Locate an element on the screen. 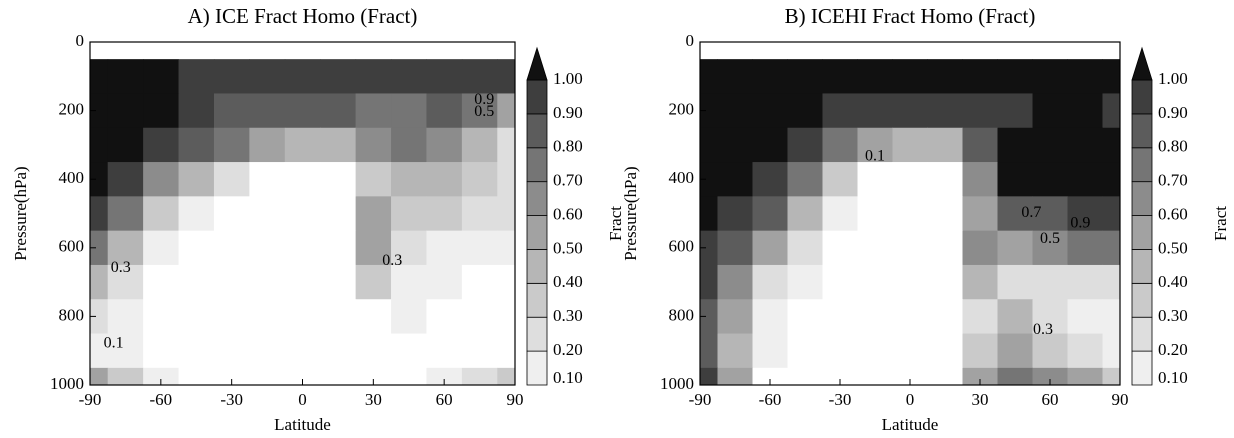  y-tick-label: 400 is located at coordinates (682, 177).